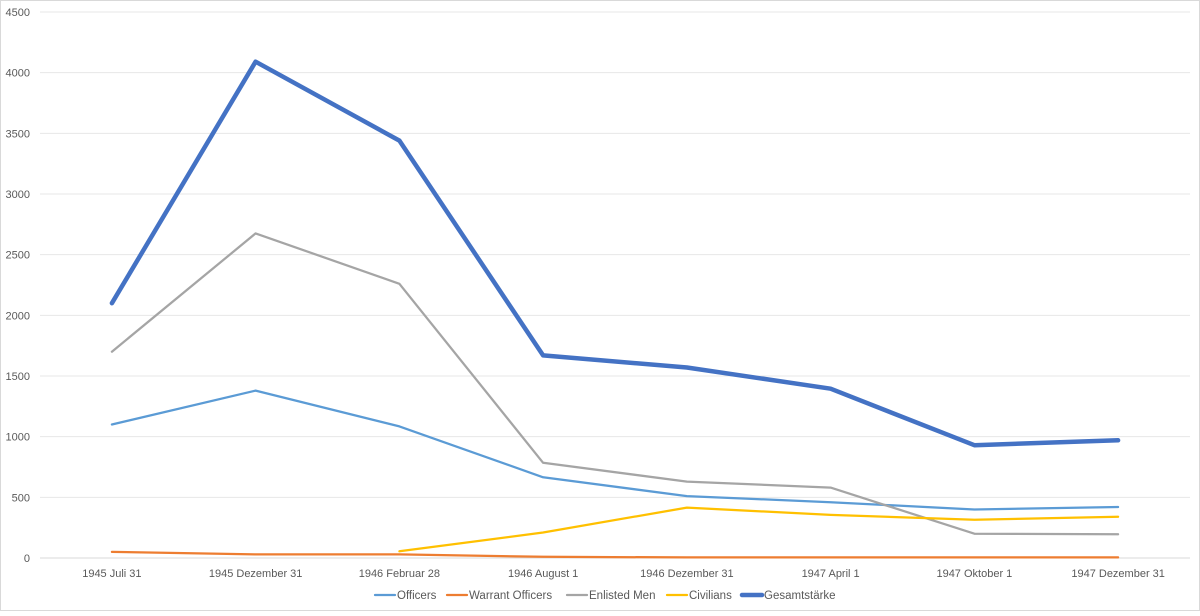  What do you see at coordinates (622, 596) in the screenshot?
I see `legend-label: Enlisted Men` at bounding box center [622, 596].